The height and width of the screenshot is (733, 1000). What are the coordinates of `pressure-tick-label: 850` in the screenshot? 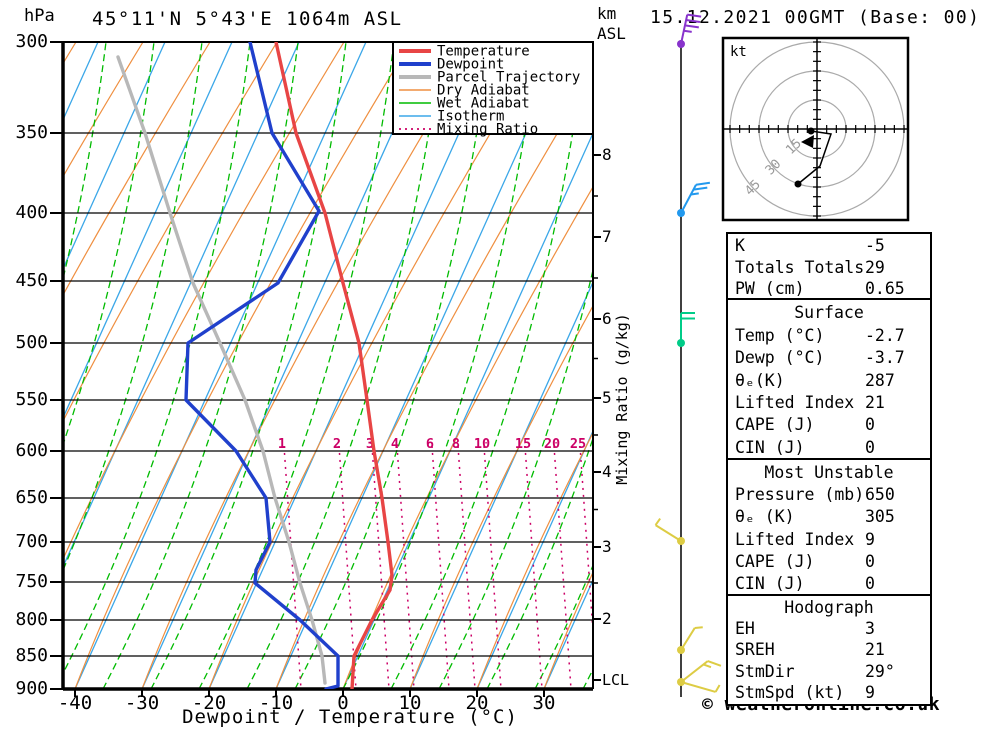 It's located at (31, 655).